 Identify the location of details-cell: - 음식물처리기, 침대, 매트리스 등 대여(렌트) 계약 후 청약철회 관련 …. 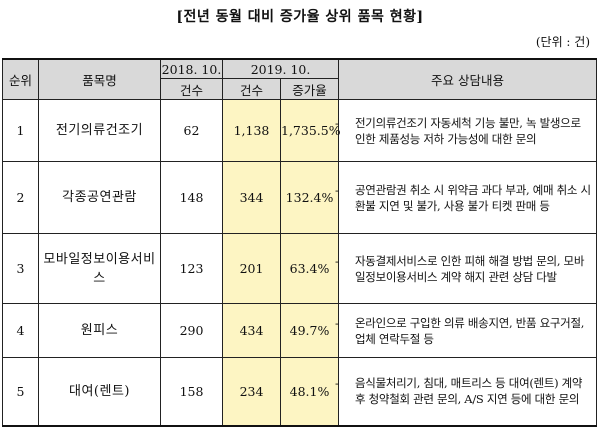
(466, 391).